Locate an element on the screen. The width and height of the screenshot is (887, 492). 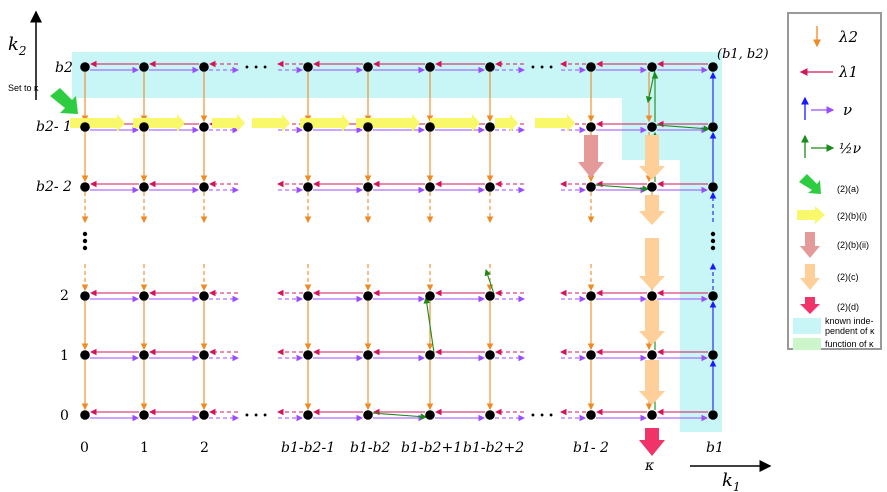
col-label-b1-b2-plus1: b1-b2+1 is located at coordinates (431, 448).